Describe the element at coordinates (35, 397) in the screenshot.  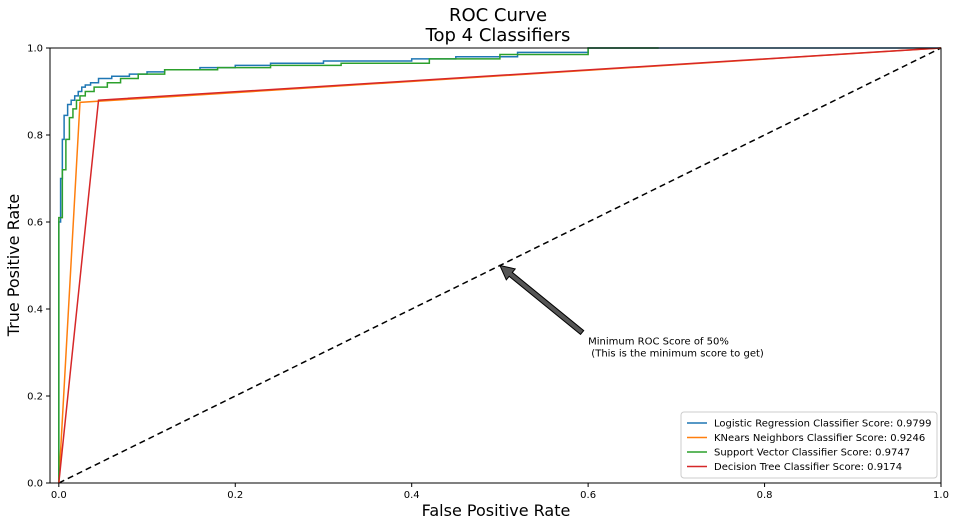
I see `y-tick-label: 0.2` at that location.